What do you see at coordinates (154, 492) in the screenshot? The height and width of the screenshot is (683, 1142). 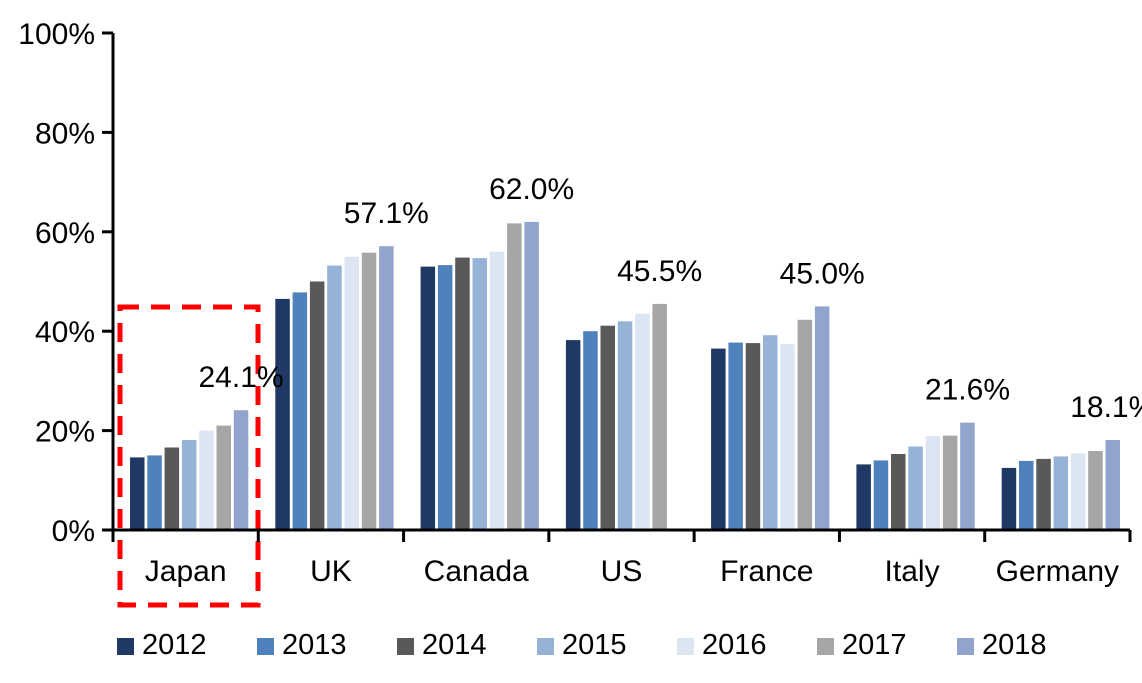 I see `bar-japan-2013` at bounding box center [154, 492].